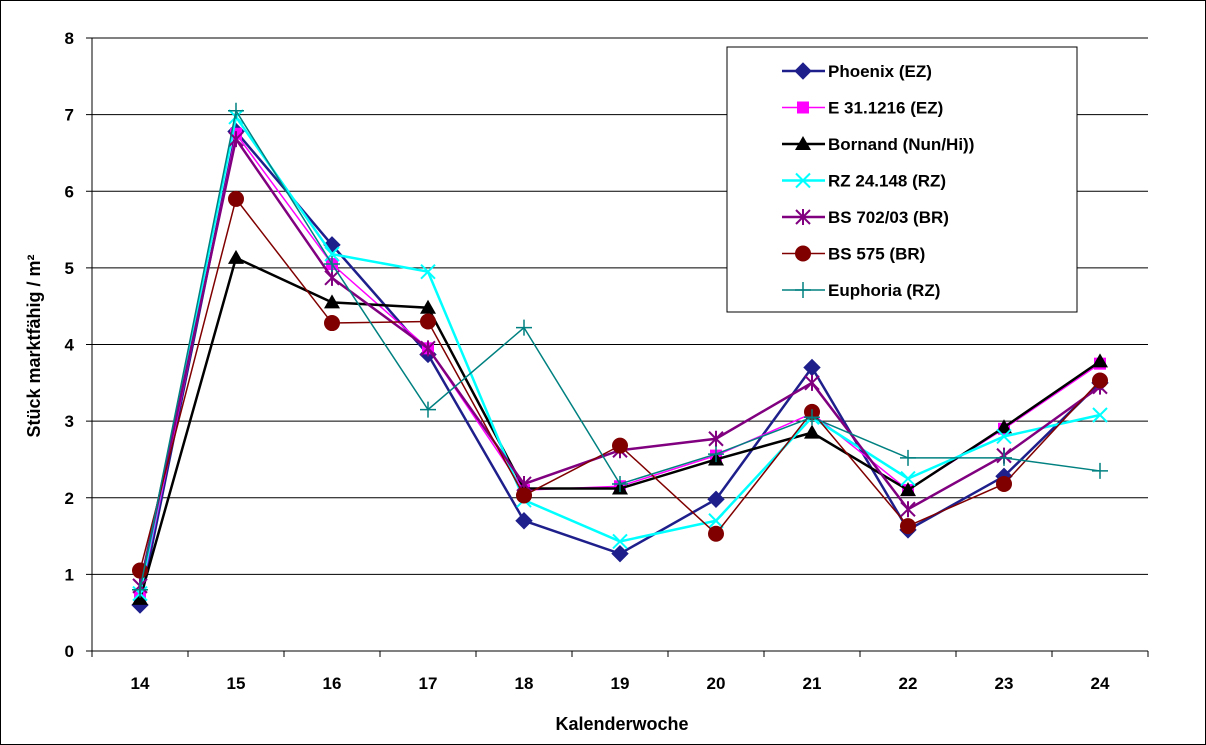 Image resolution: width=1206 pixels, height=745 pixels. Describe the element at coordinates (69, 498) in the screenshot. I see `y-tick-label: 2` at that location.